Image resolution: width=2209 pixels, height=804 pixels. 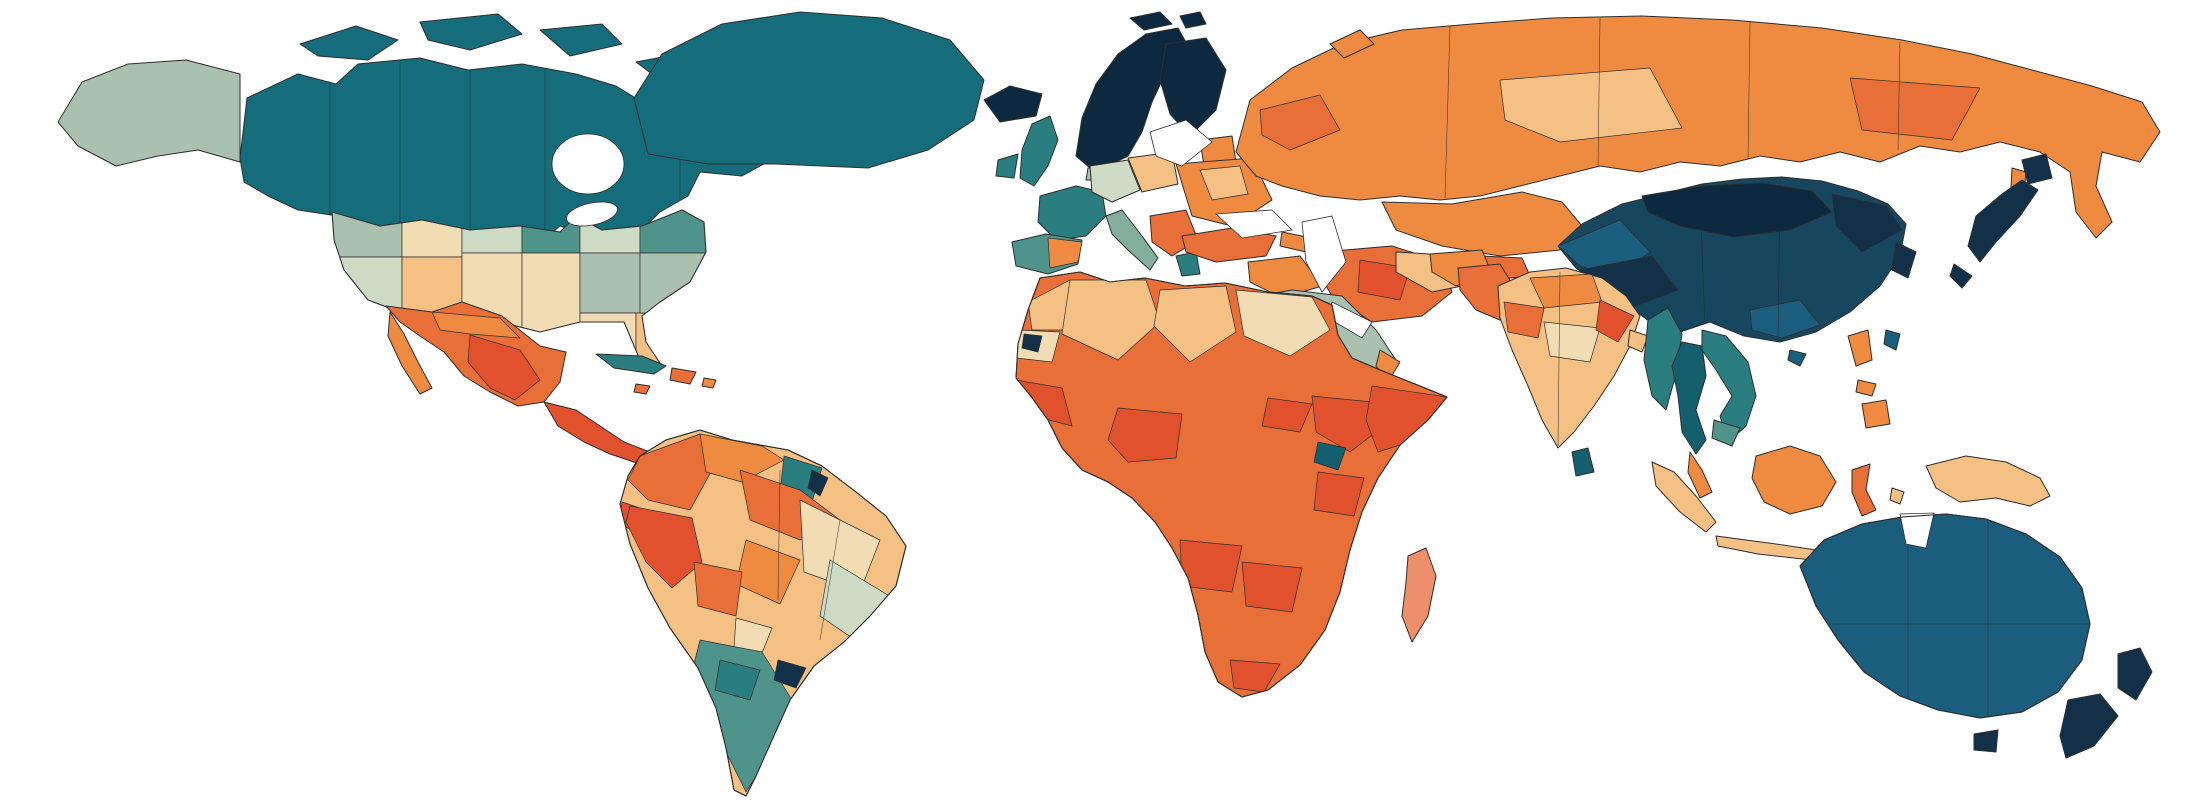 I want to click on region-greenland, so click(x=809, y=90).